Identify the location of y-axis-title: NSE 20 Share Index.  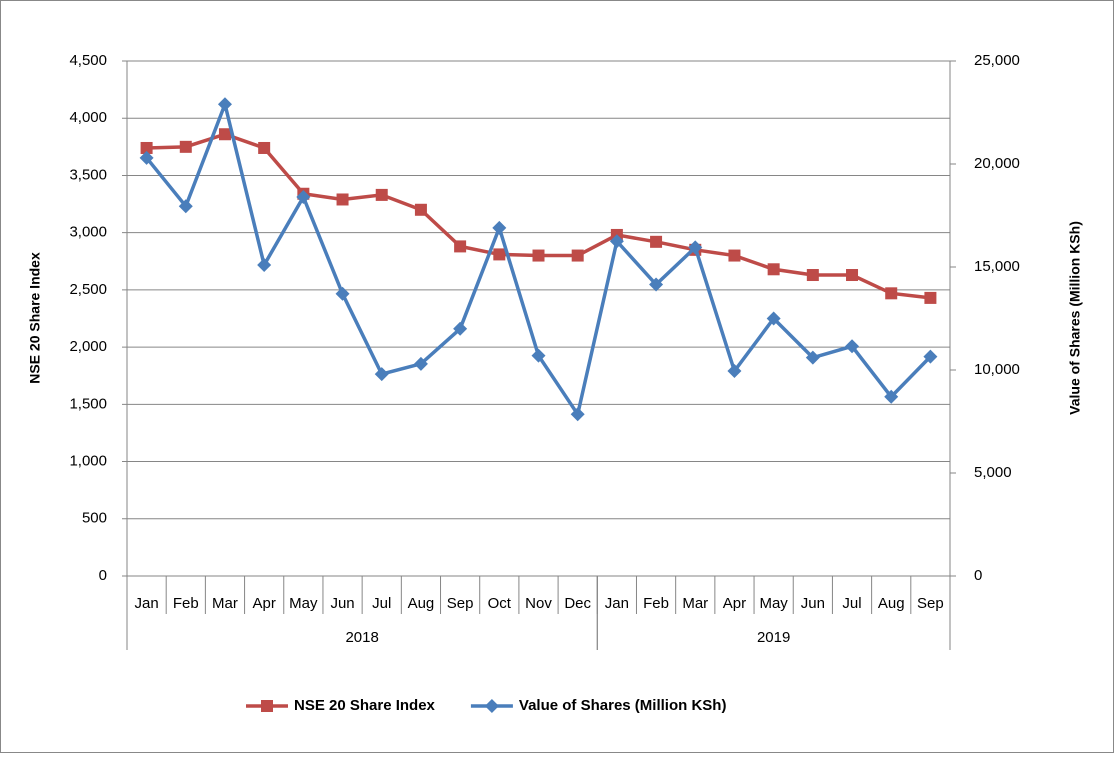
(35, 318).